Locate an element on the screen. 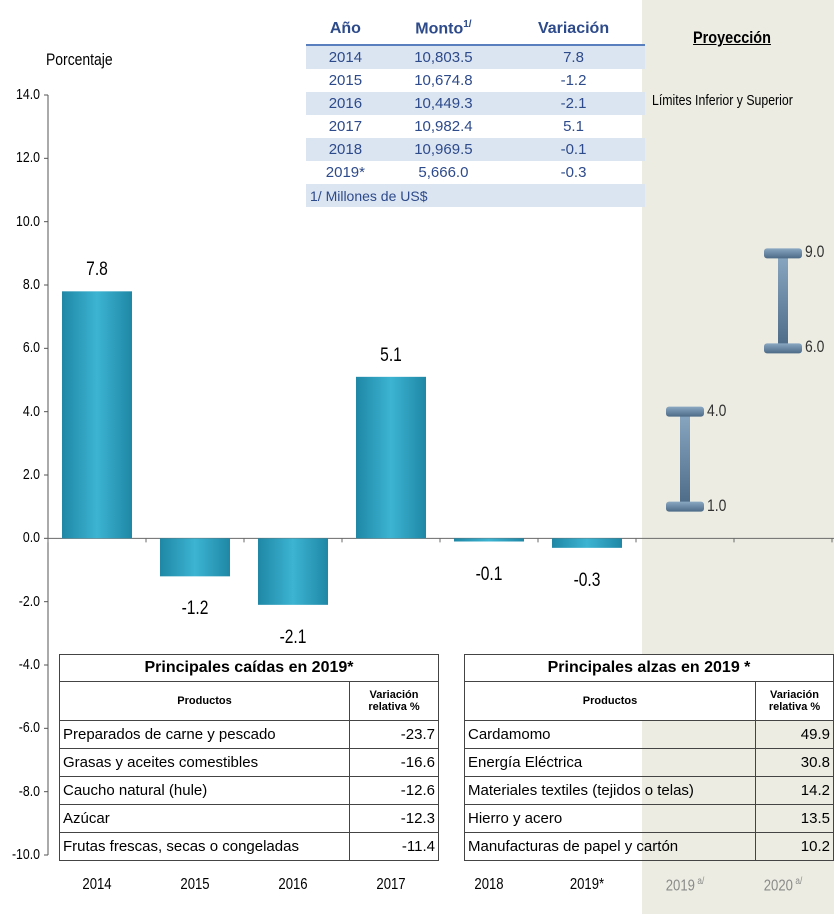 The height and width of the screenshot is (914, 834). table-note: 1/ Millones de US$ is located at coordinates (475, 195).